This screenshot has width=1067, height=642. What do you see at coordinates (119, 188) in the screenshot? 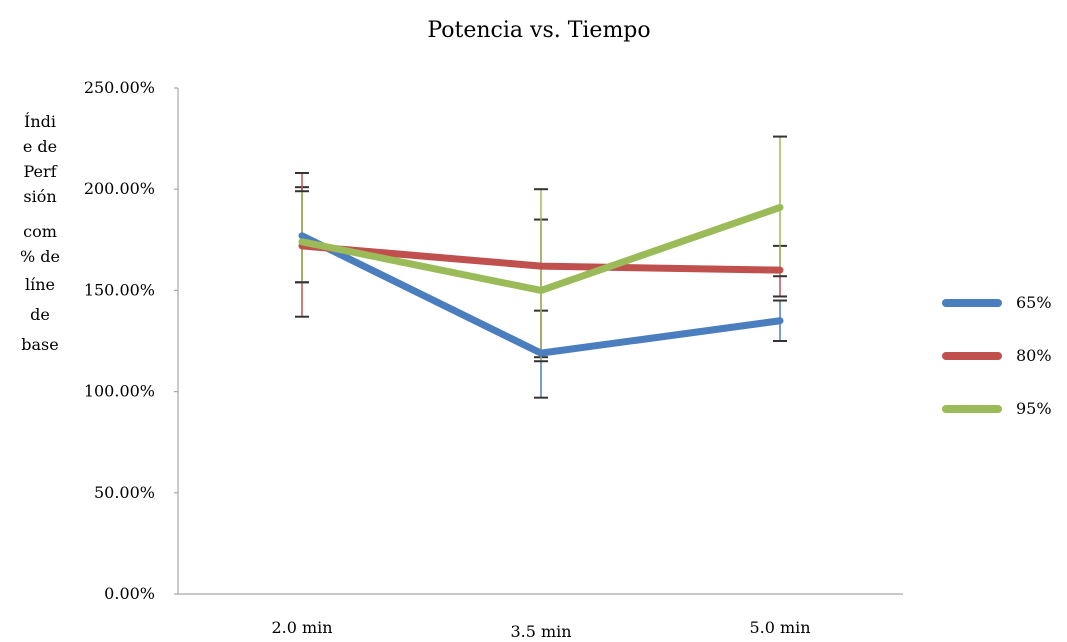
I see `y-tick-label: 200.00%` at bounding box center [119, 188].